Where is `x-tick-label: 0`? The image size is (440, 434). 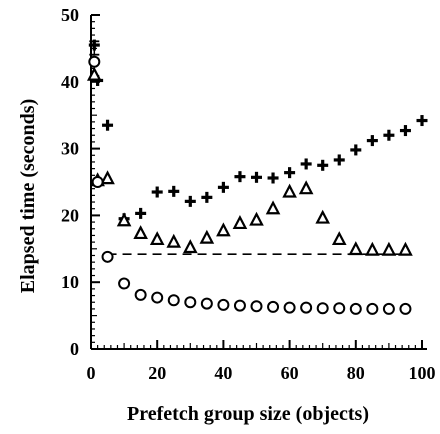 x-tick-label: 0 is located at coordinates (91, 373).